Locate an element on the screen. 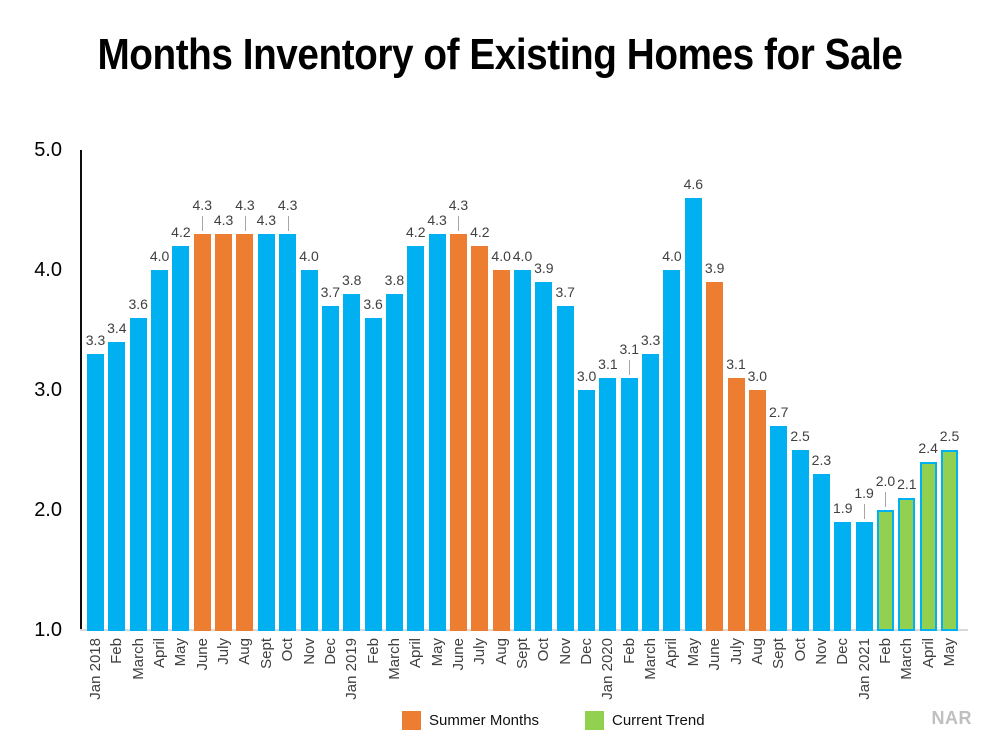 Image resolution: width=1000 pixels, height=750 pixels. bar-nov-2018 is located at coordinates (309, 450).